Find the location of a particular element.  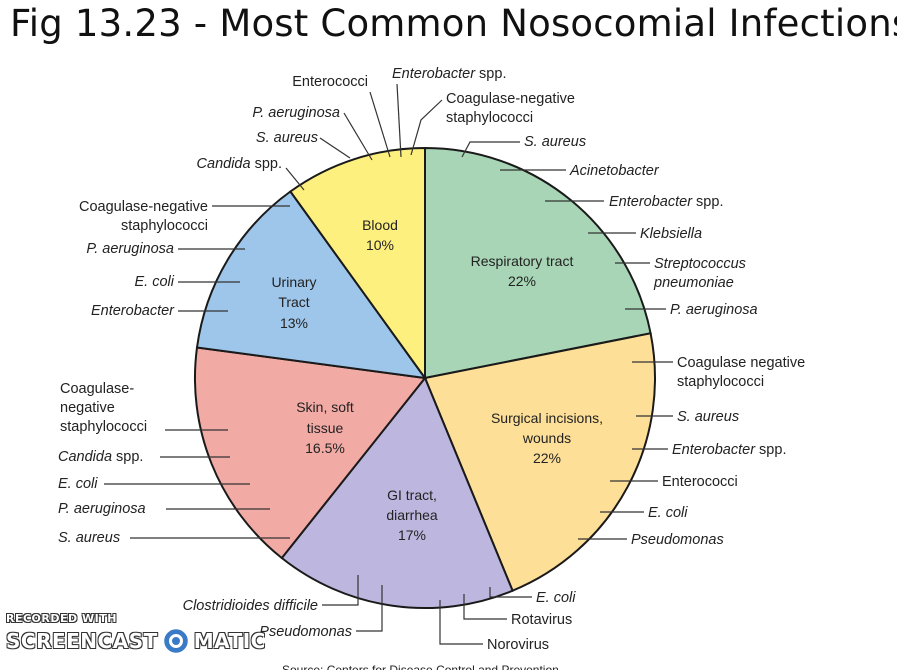

pie-slice-respiratory-tract is located at coordinates (538, 263).